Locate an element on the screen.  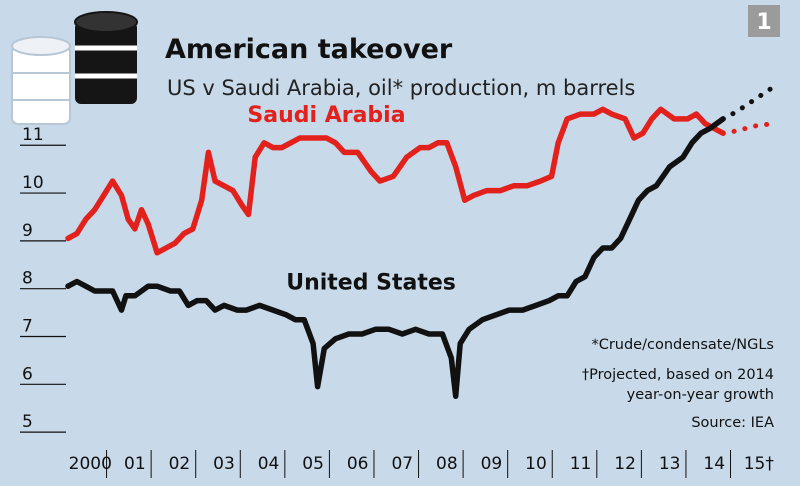
x-tick-label: 15† is located at coordinates (759, 464).